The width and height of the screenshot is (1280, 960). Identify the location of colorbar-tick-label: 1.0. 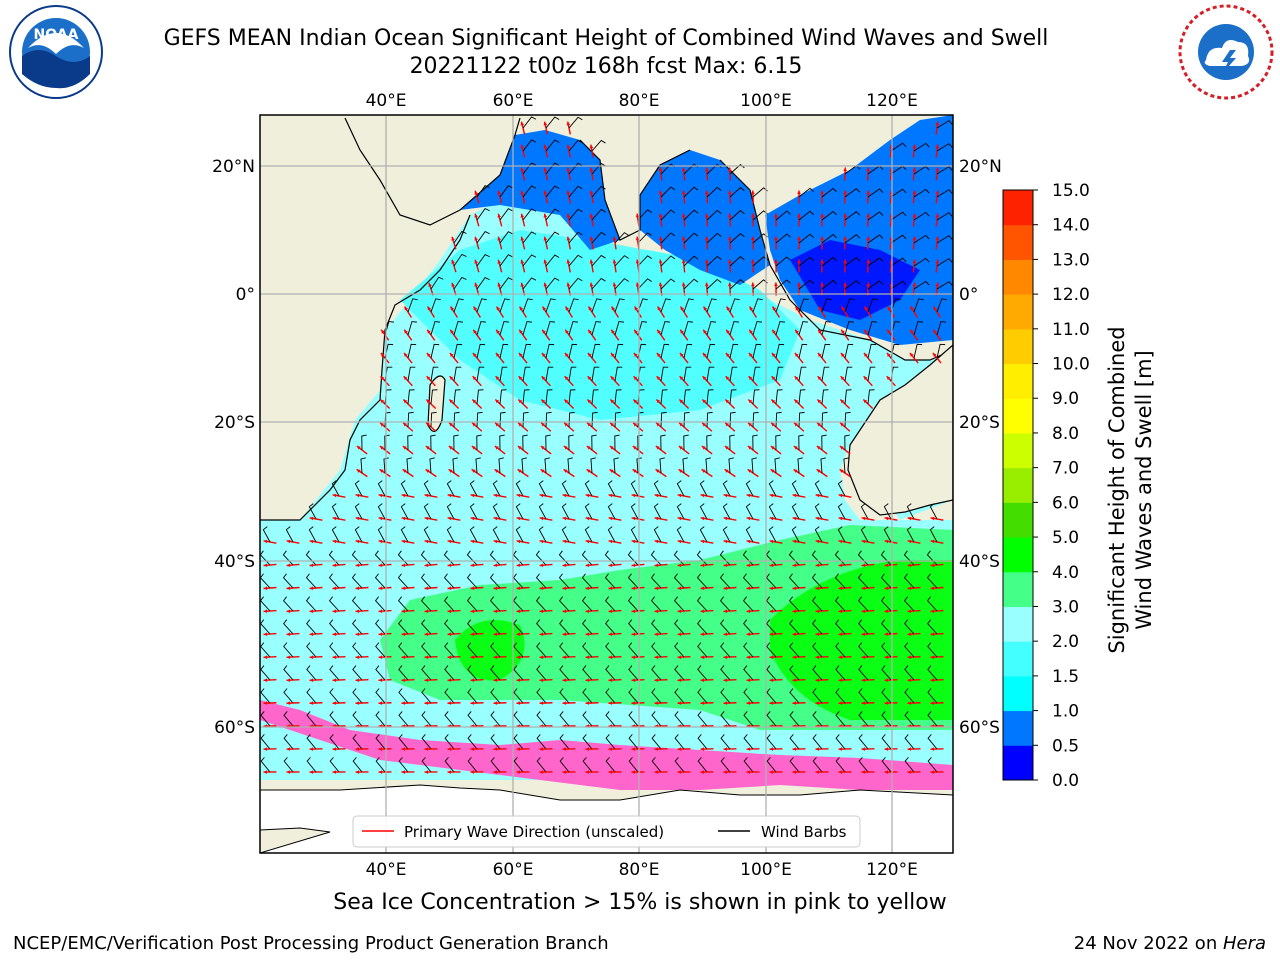
(1065, 712).